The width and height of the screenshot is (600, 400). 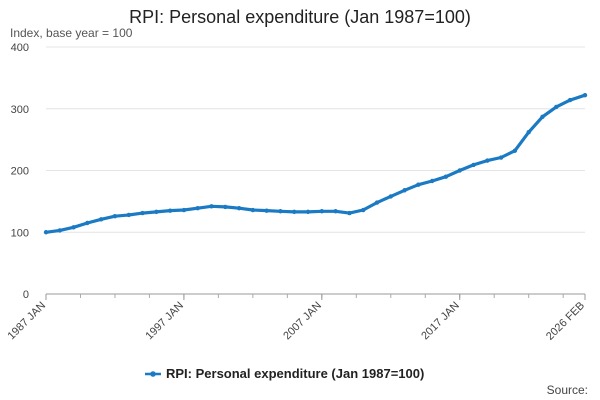 What do you see at coordinates (71, 33) in the screenshot?
I see `chart-subtitle: Index, base year = 100` at bounding box center [71, 33].